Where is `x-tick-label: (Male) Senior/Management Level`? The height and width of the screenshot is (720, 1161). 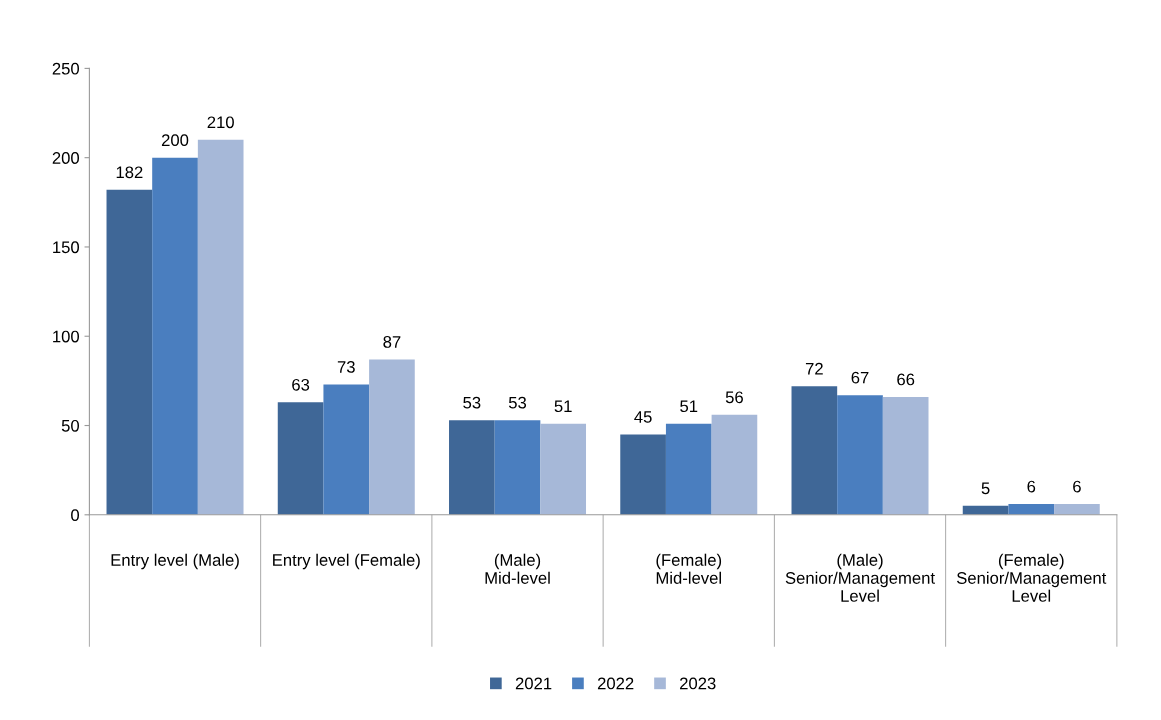
x-tick-label: (Male) Senior/Management Level is located at coordinates (860, 577).